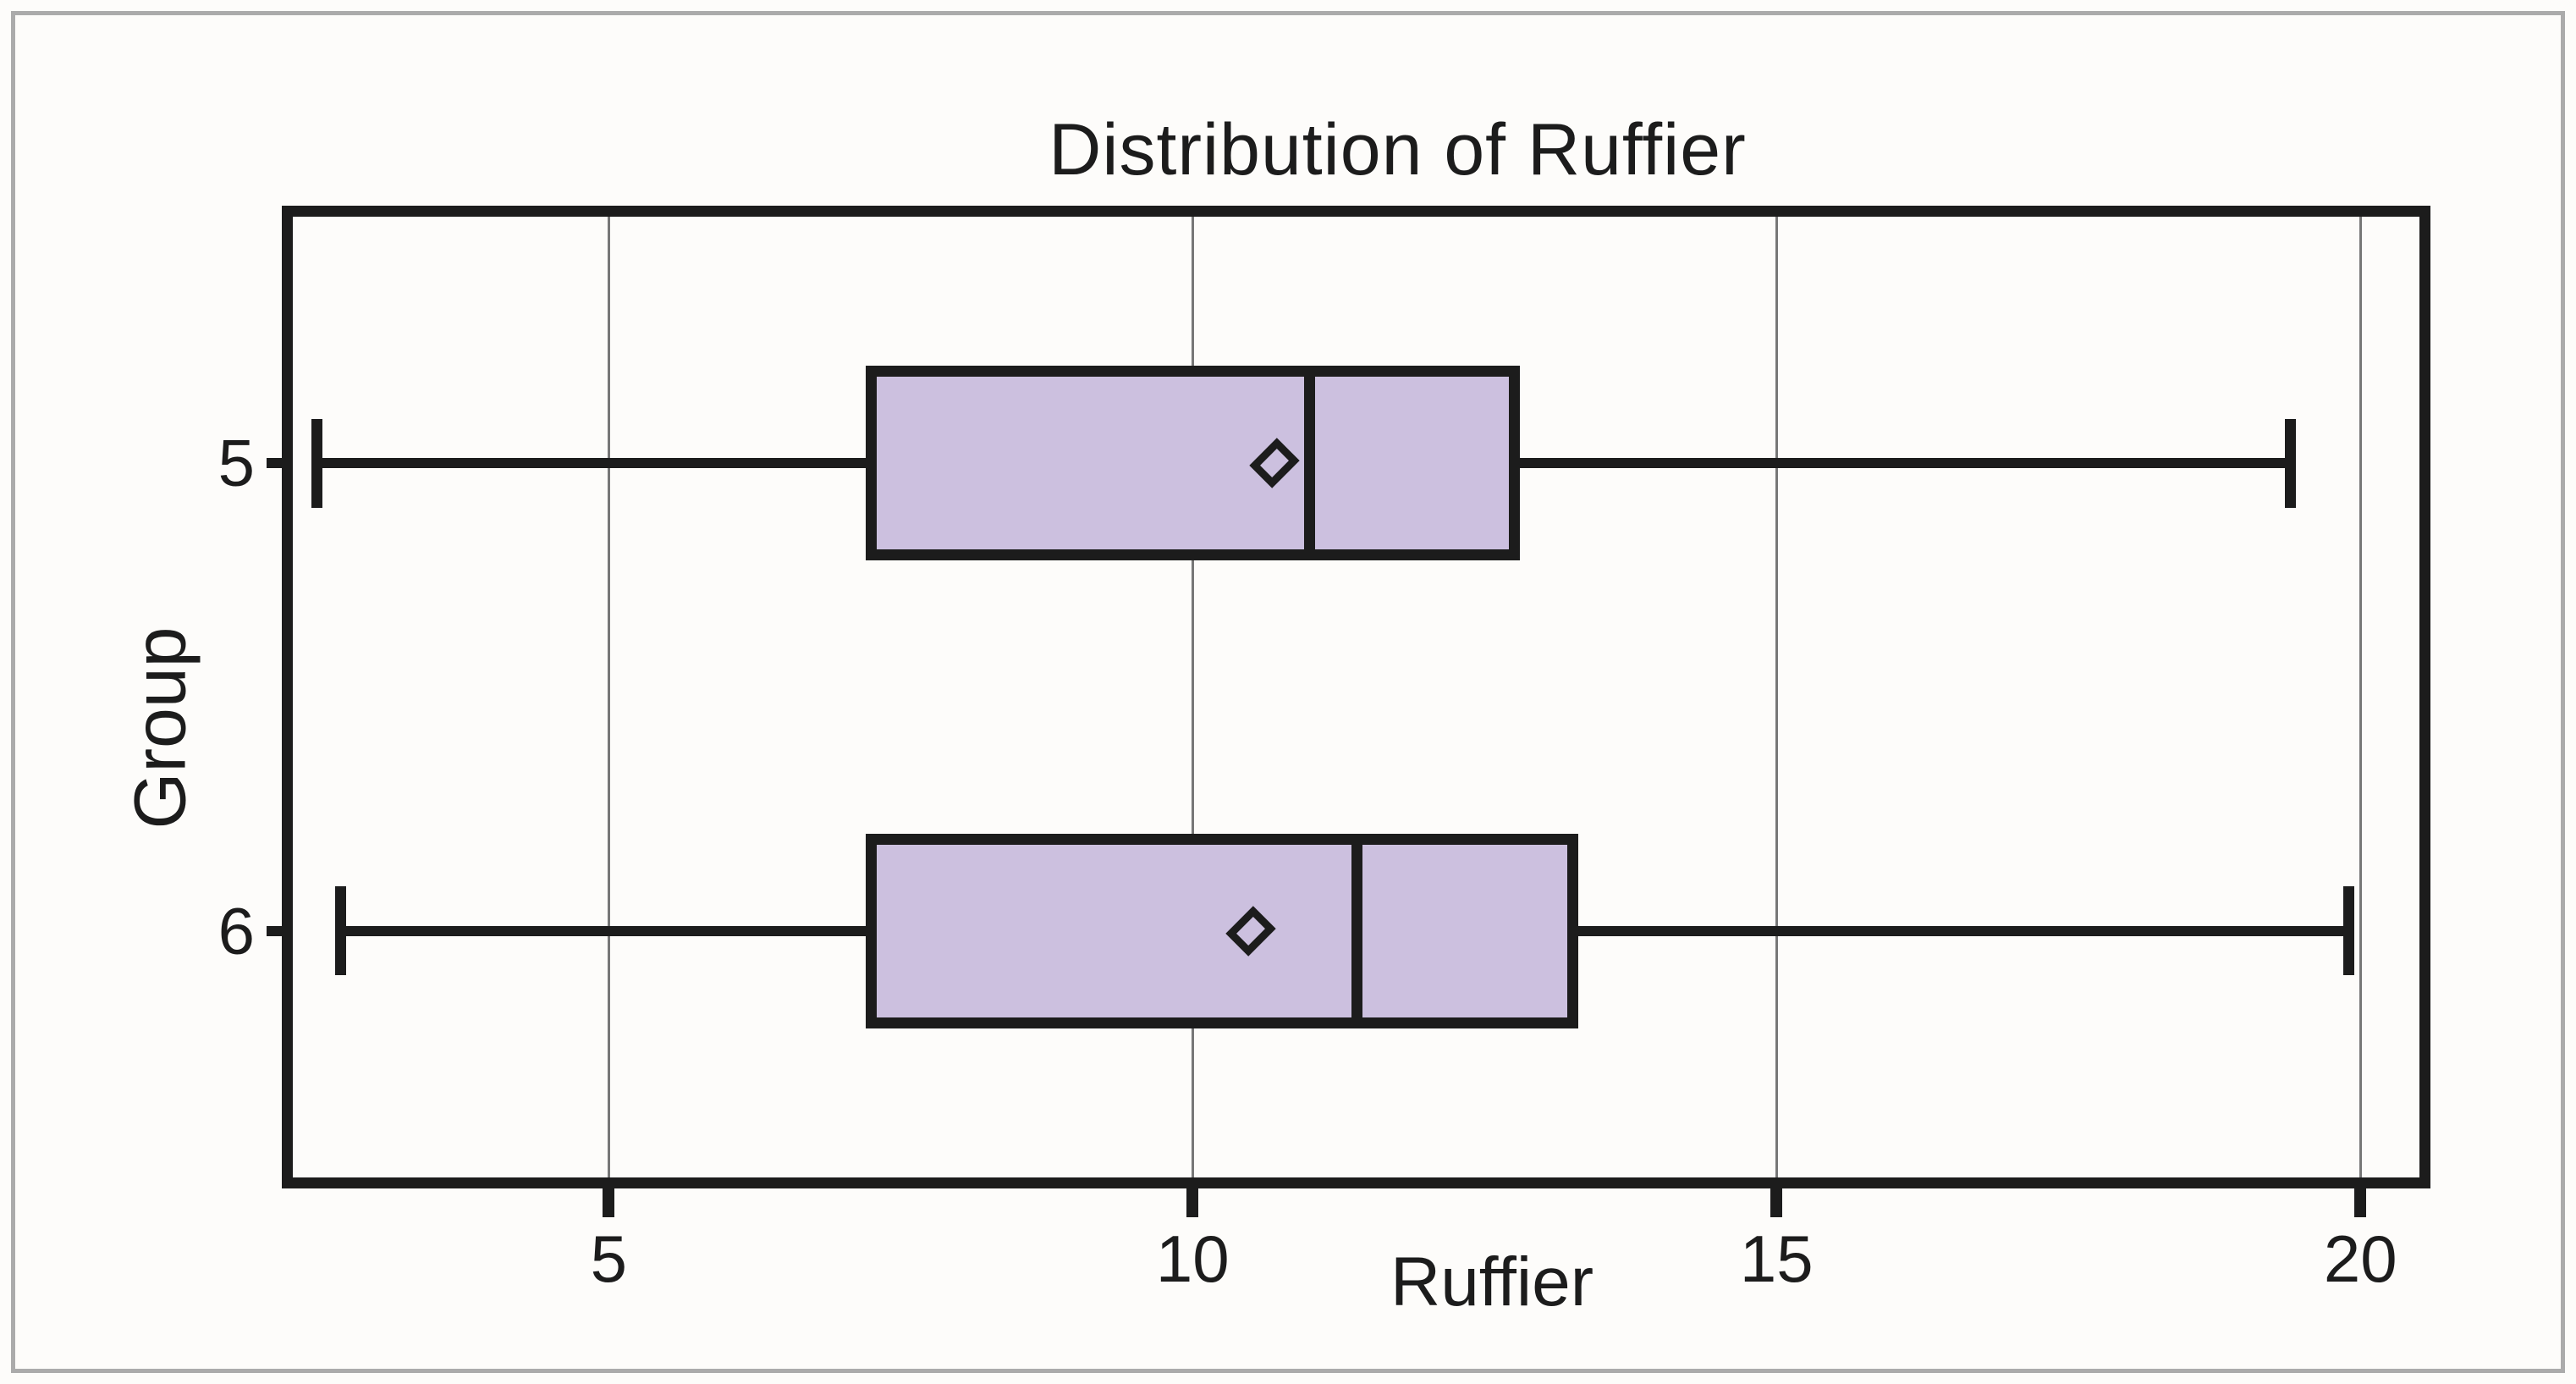  What do you see at coordinates (236, 930) in the screenshot?
I see `y-tick-label-group-6: 6` at bounding box center [236, 930].